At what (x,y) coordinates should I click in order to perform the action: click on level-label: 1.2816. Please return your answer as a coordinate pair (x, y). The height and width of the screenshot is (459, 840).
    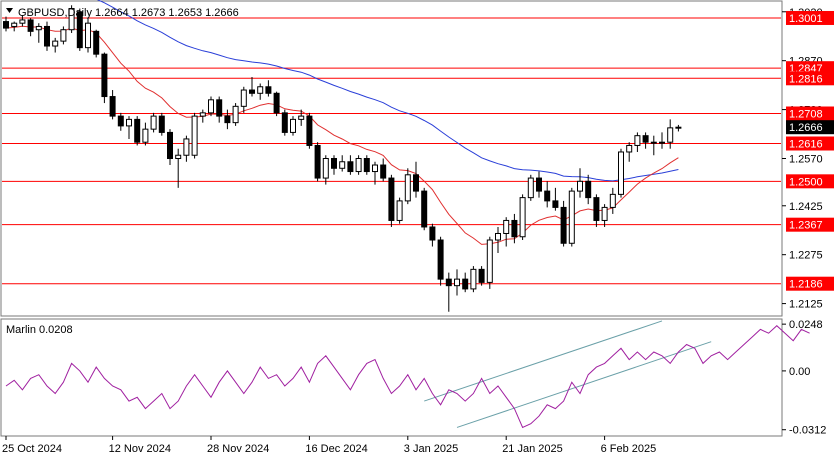
    Looking at the image, I should click on (806, 79).